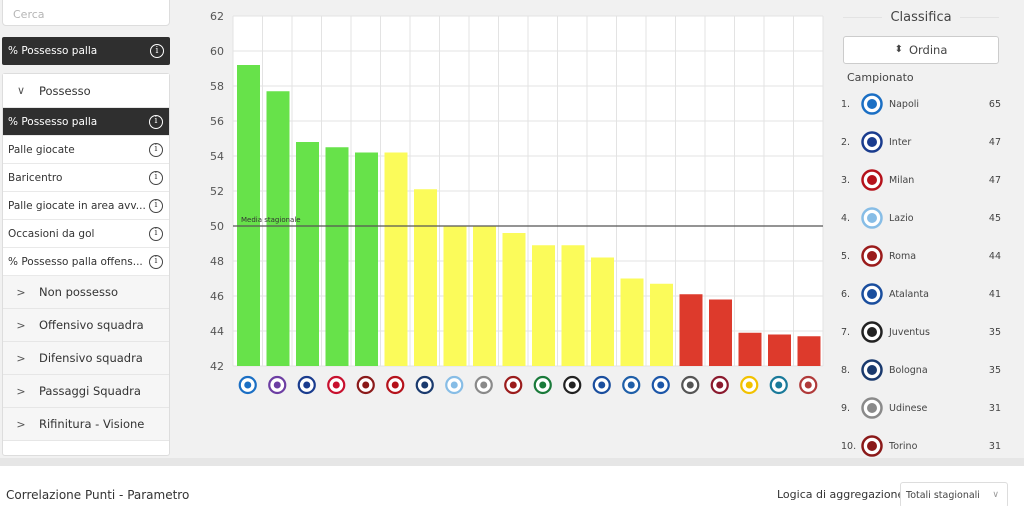  I want to click on rank-position: 3., so click(846, 180).